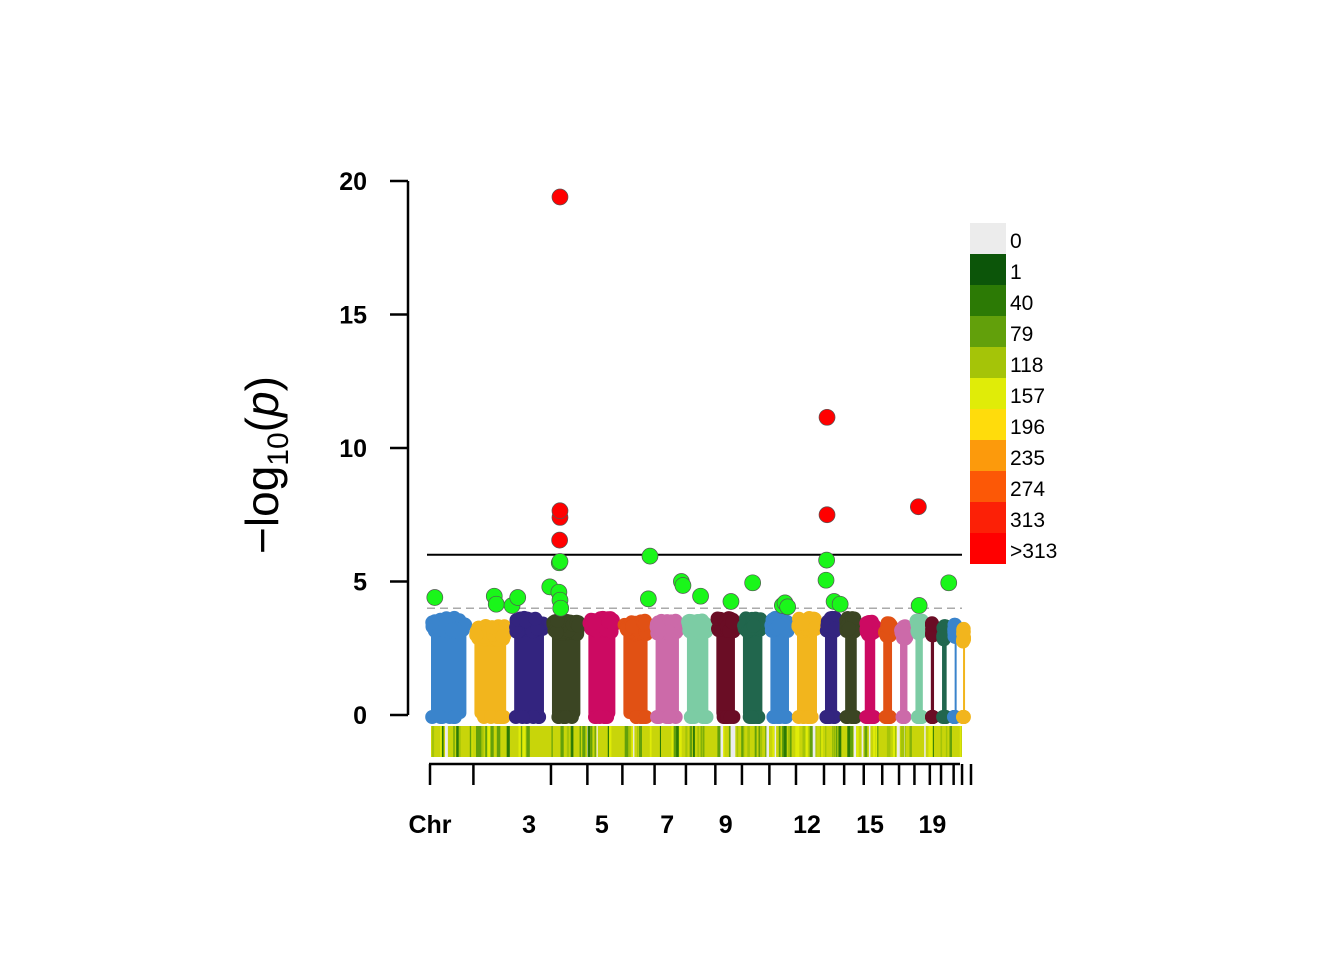 The image size is (1344, 960). I want to click on density-legend: 0 1 40 79 118 157 196 235 274 313 >313, so click(1013, 393).